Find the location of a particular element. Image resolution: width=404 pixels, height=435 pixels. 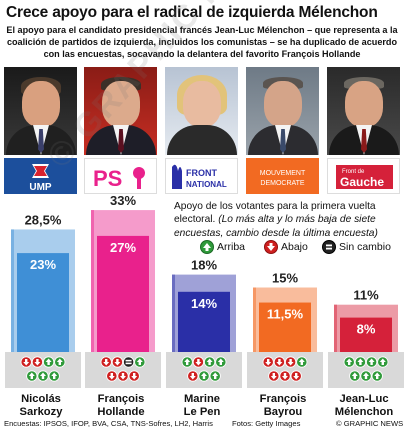

svg-text: DEMOCRATE is located at coordinates (282, 183).